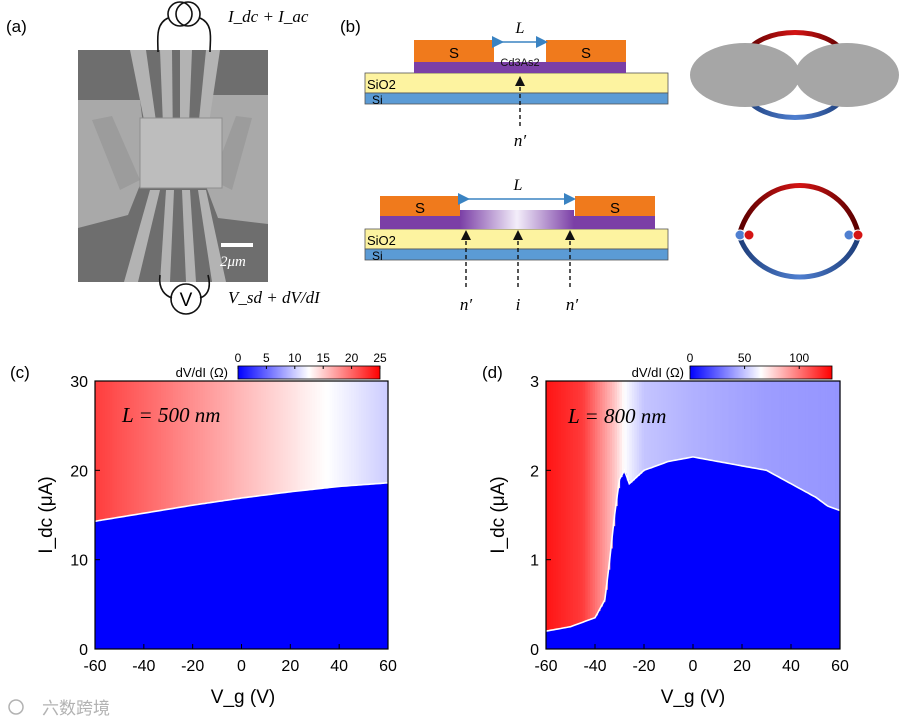  Describe the element at coordinates (492, 372) in the screenshot. I see `panel-label-d: (d)` at that location.